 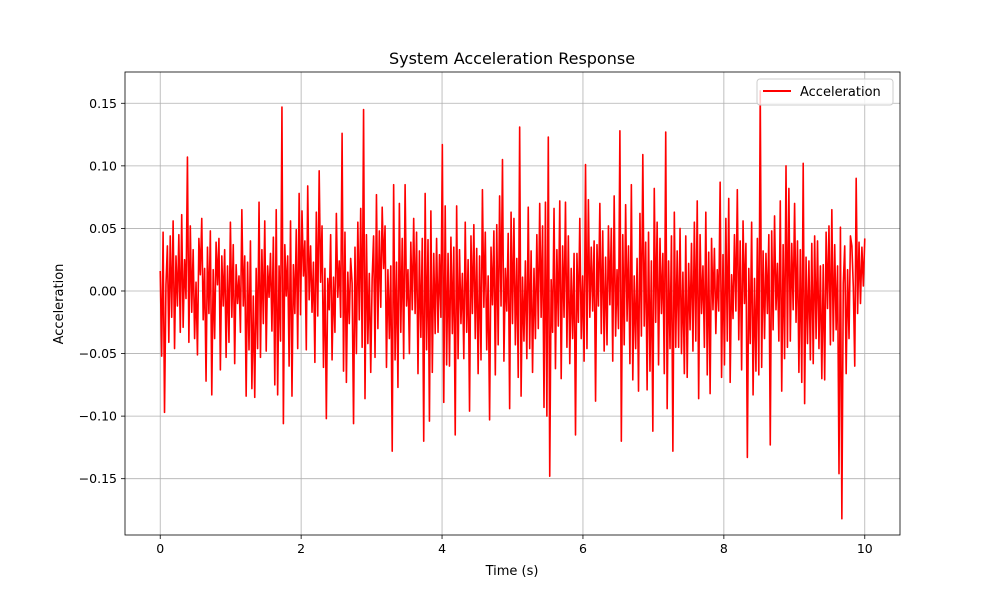 I want to click on y-tick-label: 0.10, so click(x=103, y=165).